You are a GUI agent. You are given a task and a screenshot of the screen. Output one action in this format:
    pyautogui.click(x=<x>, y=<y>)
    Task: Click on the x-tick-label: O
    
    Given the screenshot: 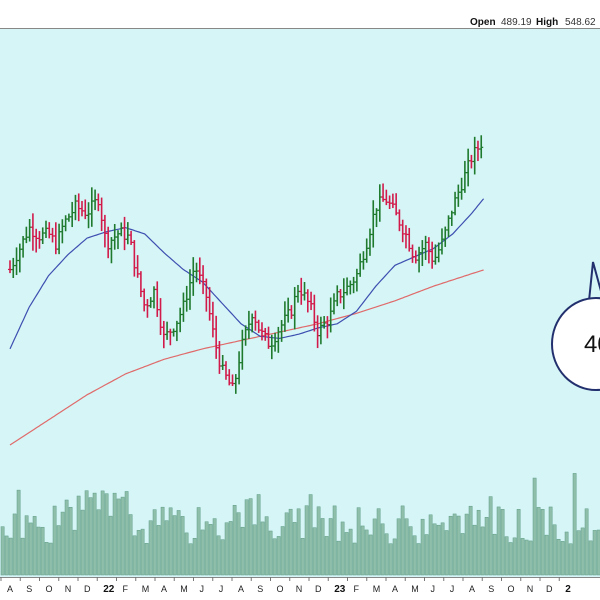 What is the action you would take?
    pyautogui.click(x=49, y=589)
    